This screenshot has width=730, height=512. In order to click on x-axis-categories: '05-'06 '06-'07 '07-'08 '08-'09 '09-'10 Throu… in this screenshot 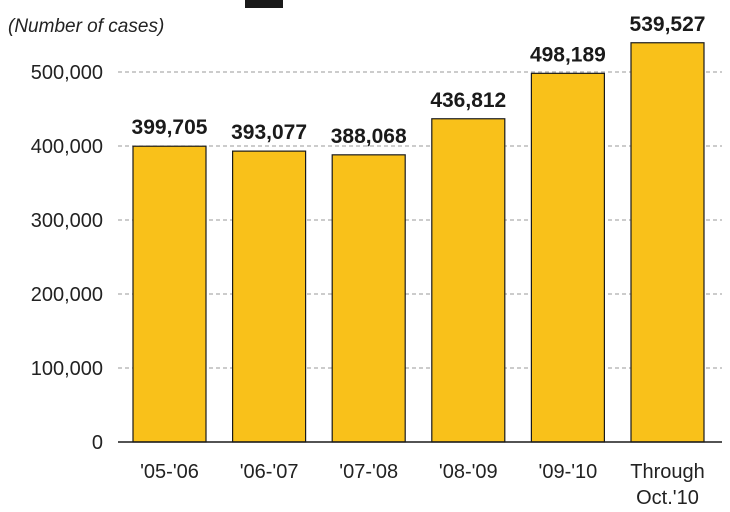, I will do `click(422, 485)`.